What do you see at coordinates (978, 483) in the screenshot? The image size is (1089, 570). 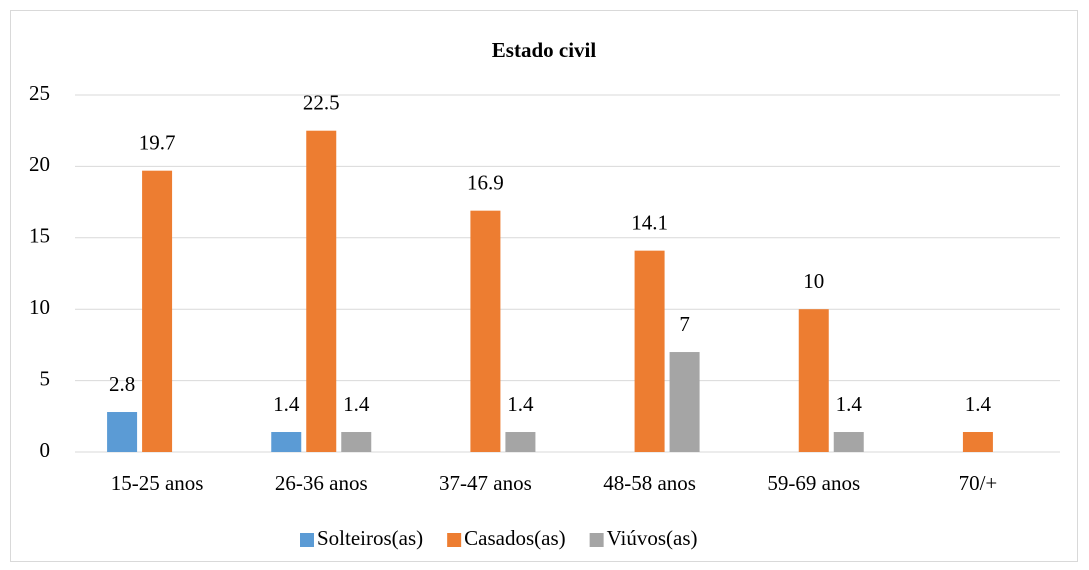 I see `x-tick-label: 70/+` at bounding box center [978, 483].